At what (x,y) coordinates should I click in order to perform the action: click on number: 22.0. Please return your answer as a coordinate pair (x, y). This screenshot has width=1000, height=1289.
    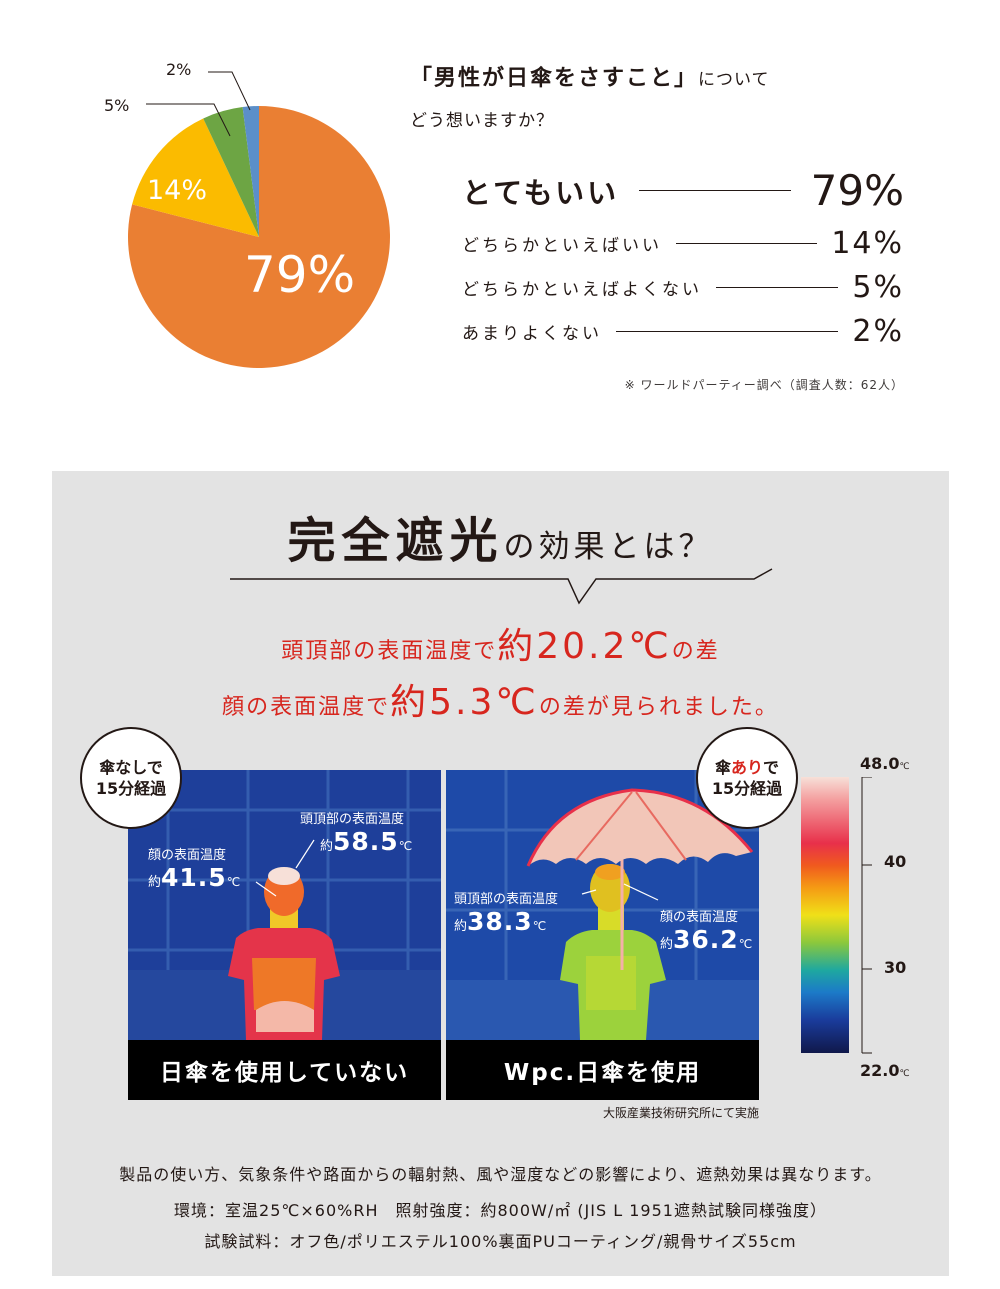
    Looking at the image, I should click on (880, 1070).